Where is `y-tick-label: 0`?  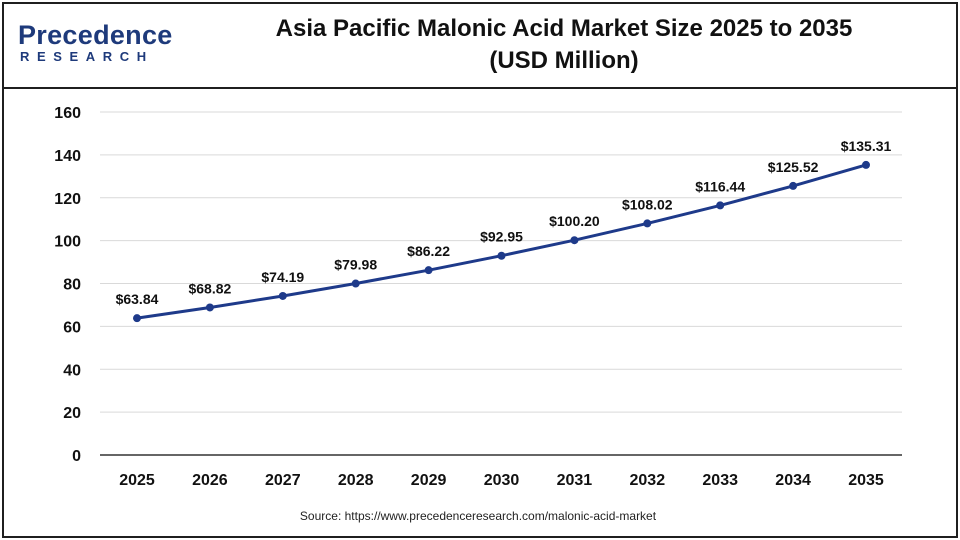 y-tick-label: 0 is located at coordinates (76, 456).